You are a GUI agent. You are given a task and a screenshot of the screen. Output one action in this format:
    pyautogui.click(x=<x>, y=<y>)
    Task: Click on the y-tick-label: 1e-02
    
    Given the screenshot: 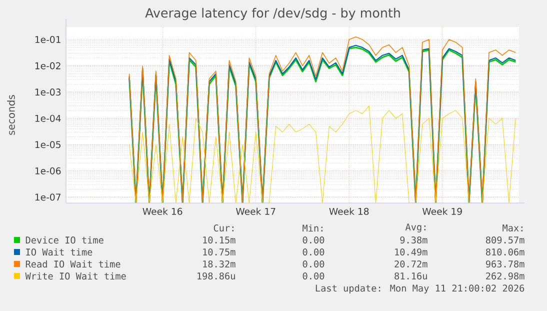 What is the action you would take?
    pyautogui.click(x=47, y=66)
    